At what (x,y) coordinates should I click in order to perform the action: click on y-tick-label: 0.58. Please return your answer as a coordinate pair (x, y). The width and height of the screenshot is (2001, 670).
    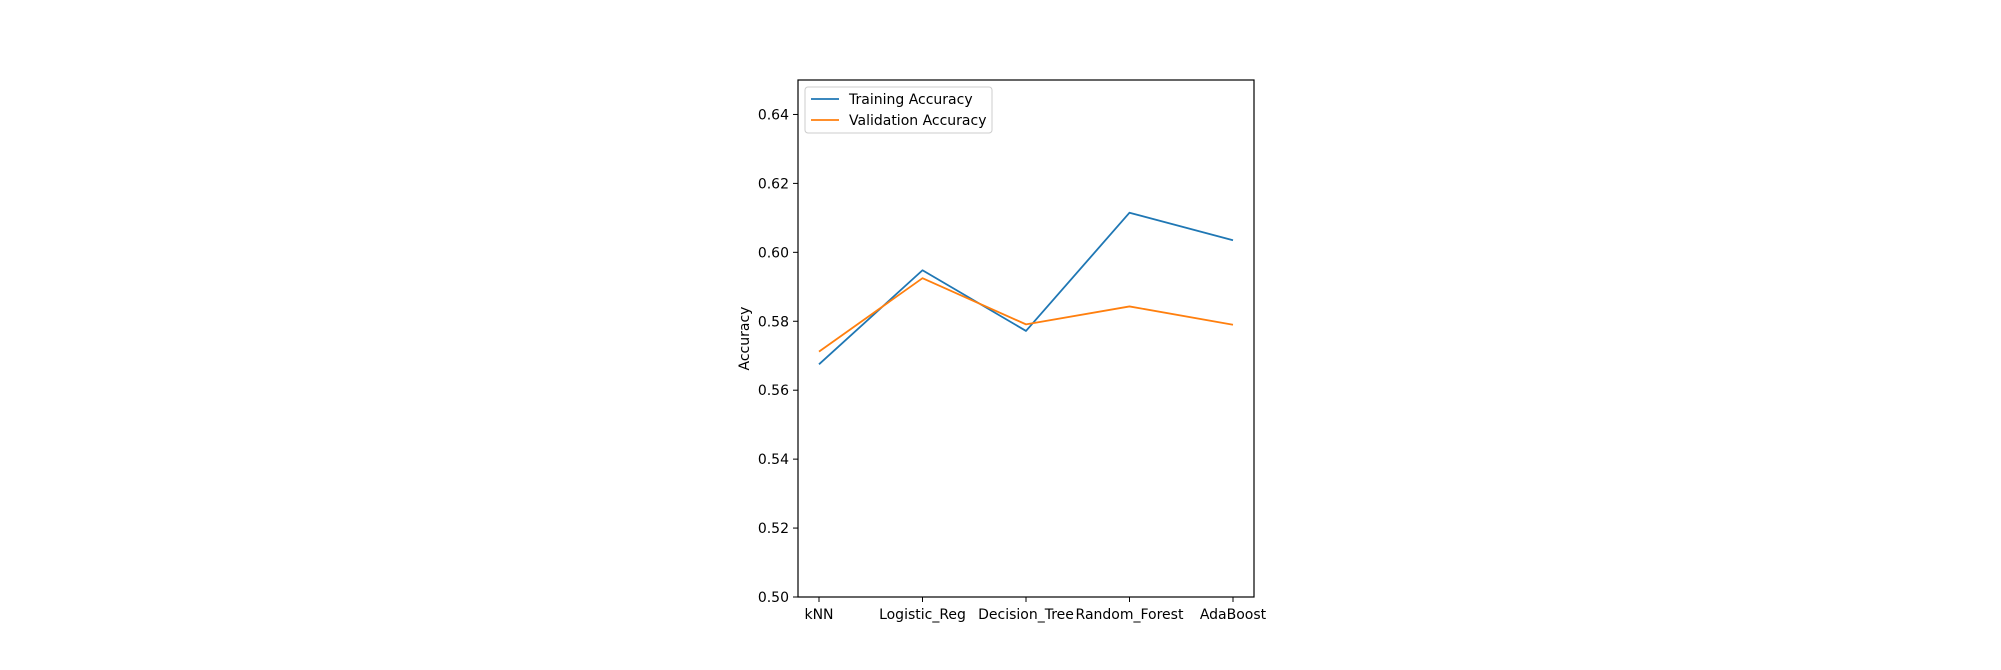
    Looking at the image, I should click on (773, 322).